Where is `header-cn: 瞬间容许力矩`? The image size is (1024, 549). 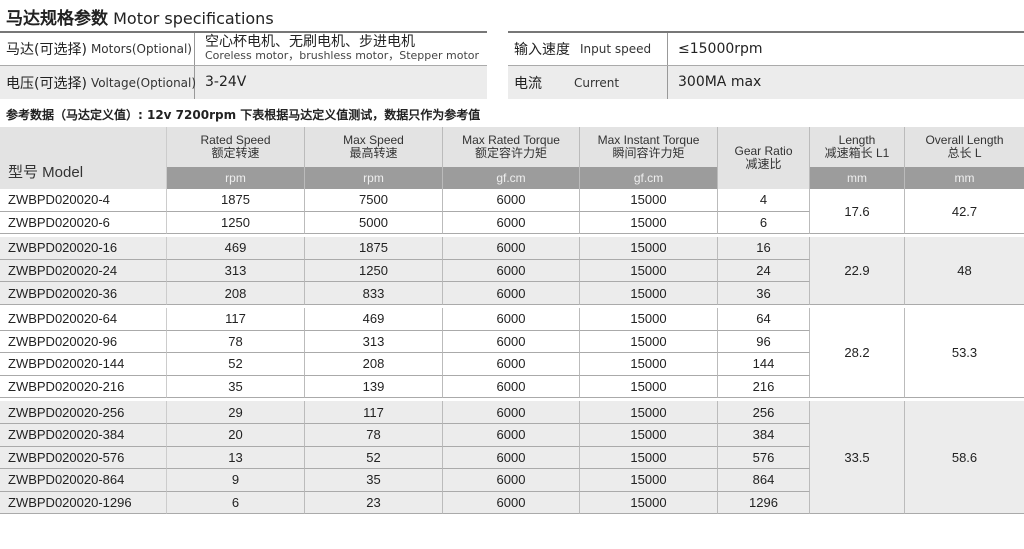
header-cn: 瞬间容许力矩 is located at coordinates (648, 153).